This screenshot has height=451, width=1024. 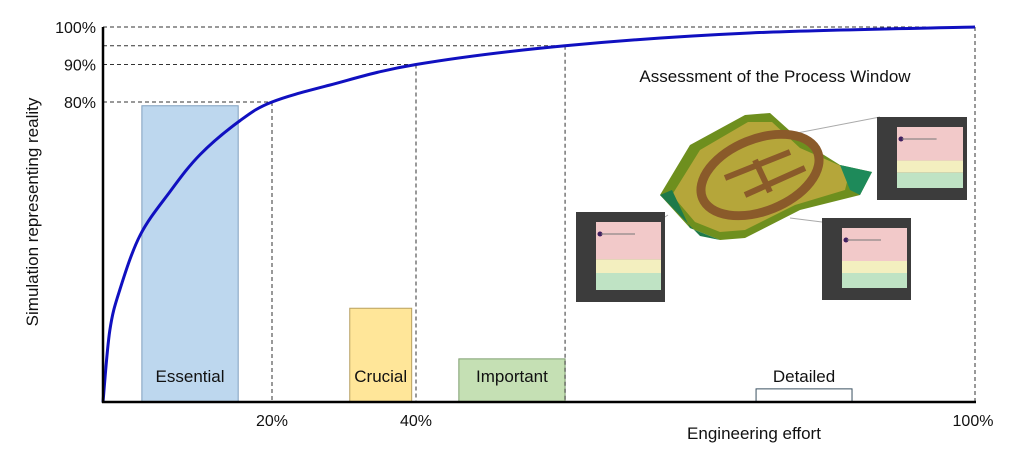 I want to click on x-tick-label: 100%, so click(x=973, y=421).